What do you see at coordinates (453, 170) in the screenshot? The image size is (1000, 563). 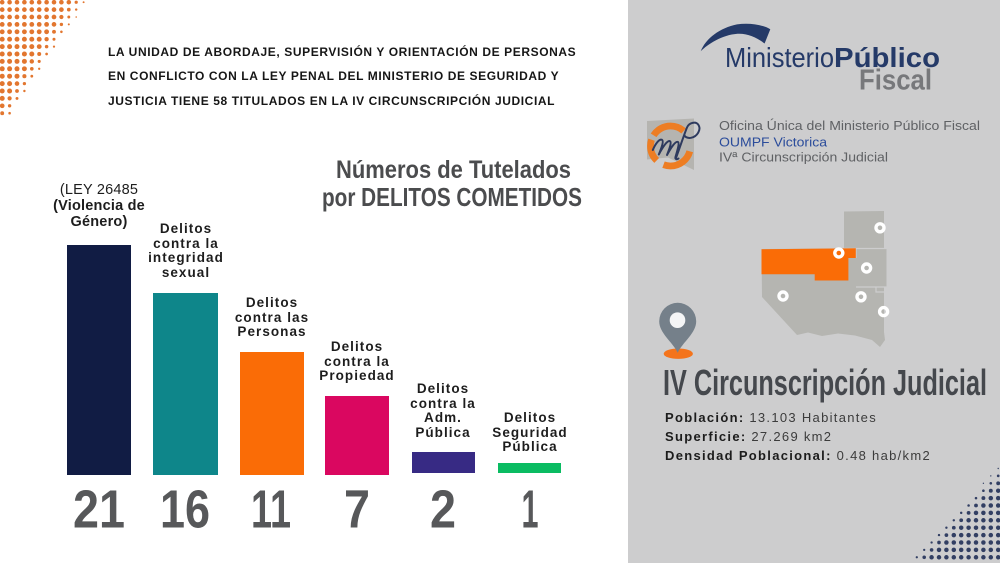 I see `svg-text: Números de Tutelados` at bounding box center [453, 170].